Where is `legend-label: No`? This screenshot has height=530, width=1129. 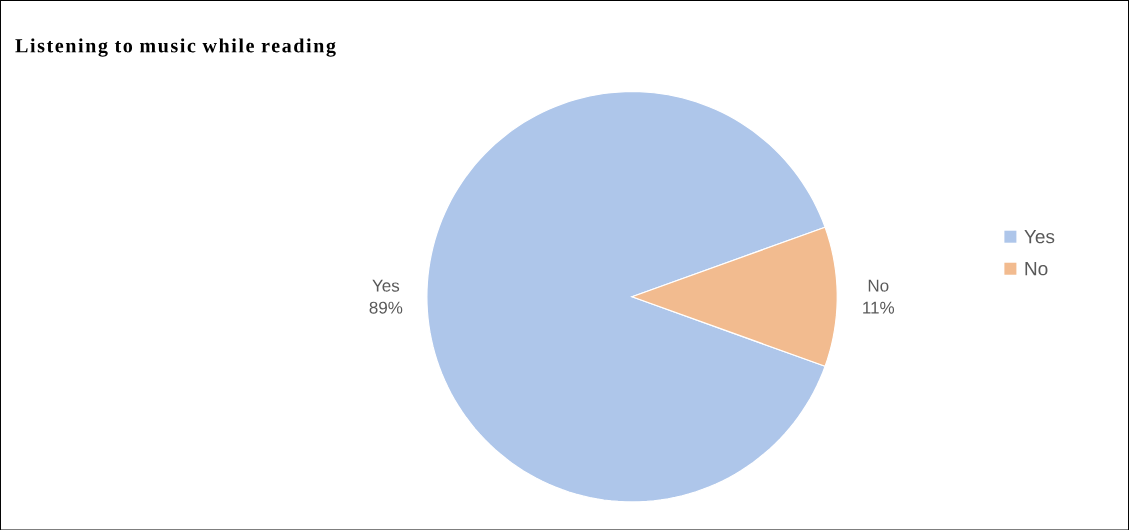
legend-label: No is located at coordinates (1036, 268).